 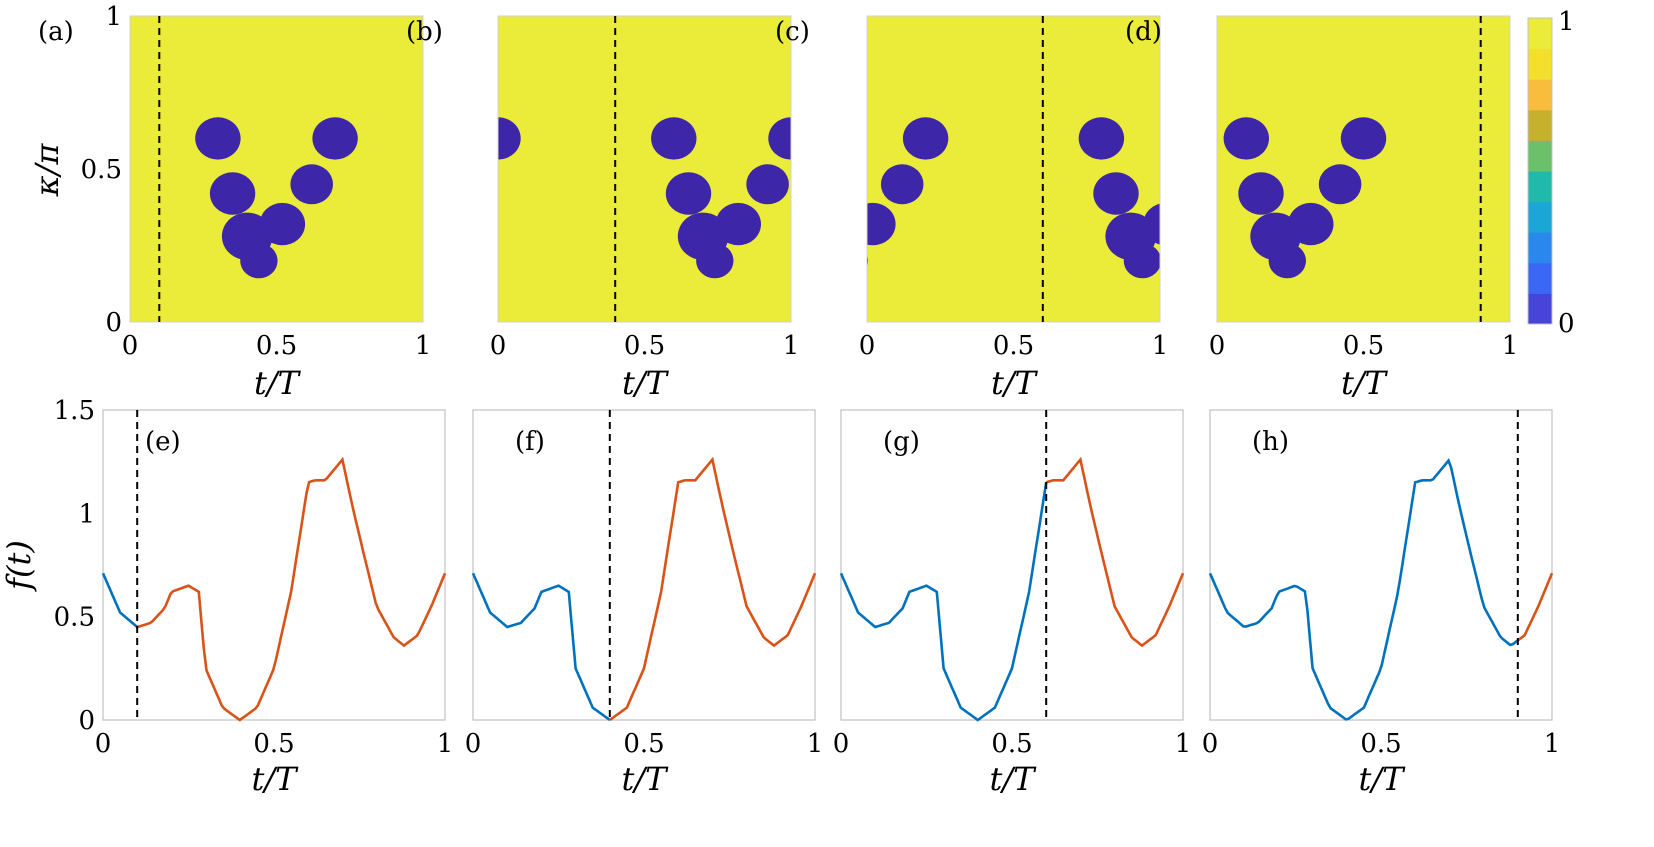 What do you see at coordinates (1270, 442) in the screenshot?
I see `panel-label: (h)` at bounding box center [1270, 442].